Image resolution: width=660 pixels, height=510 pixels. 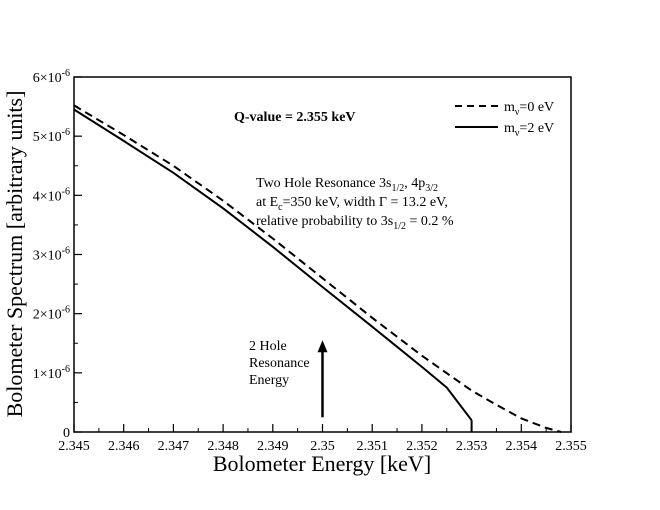 What do you see at coordinates (295, 117) in the screenshot?
I see `qvalue-annotation: Q-value = 2.355 keV` at bounding box center [295, 117].